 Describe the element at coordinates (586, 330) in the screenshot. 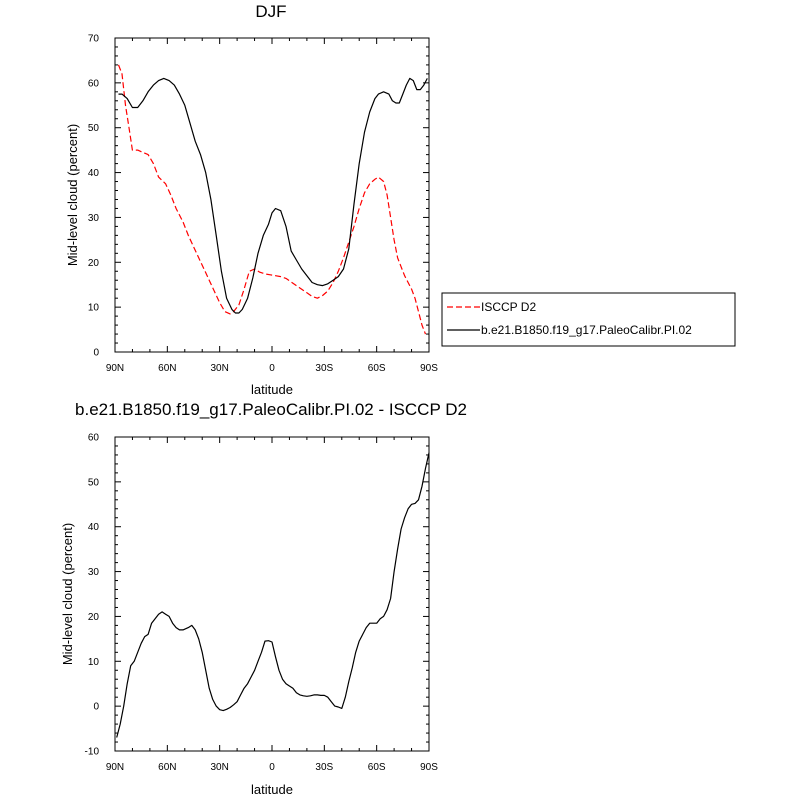

I see `legend-label-model: b.e21.B1850.f19_g17.PaleoCalibr.PI.02` at that location.